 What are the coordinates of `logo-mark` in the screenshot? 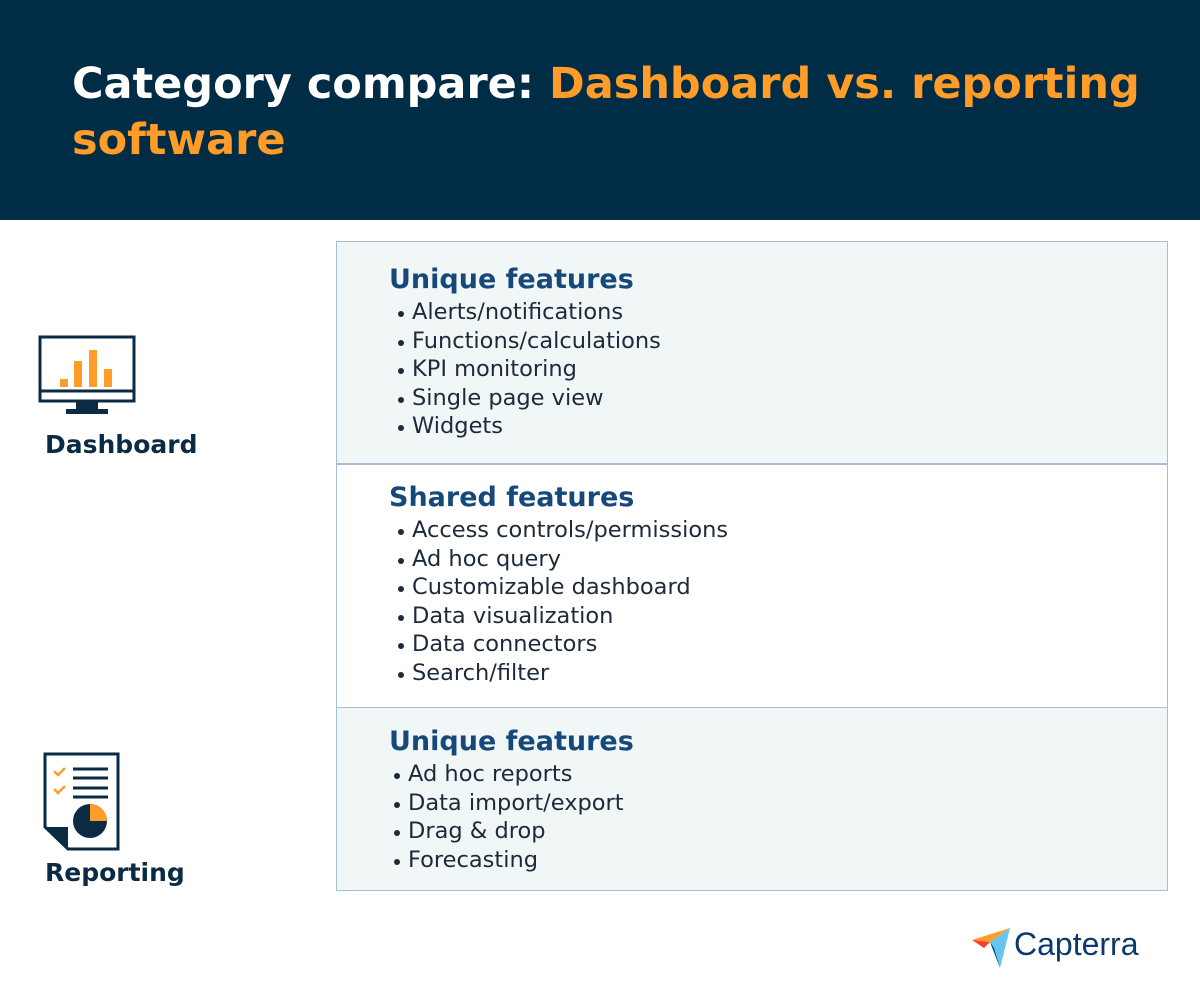 It's located at (991, 948).